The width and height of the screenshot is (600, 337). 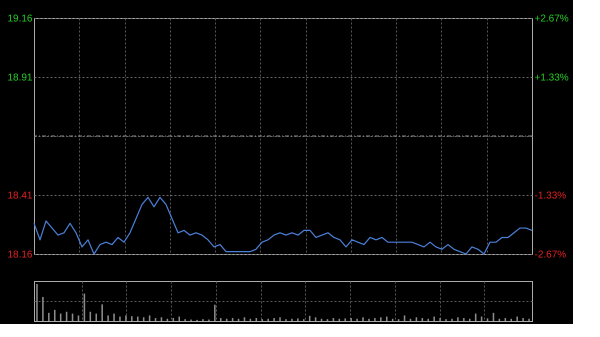 I want to click on y-tick-label: 18.16, so click(x=20, y=255).